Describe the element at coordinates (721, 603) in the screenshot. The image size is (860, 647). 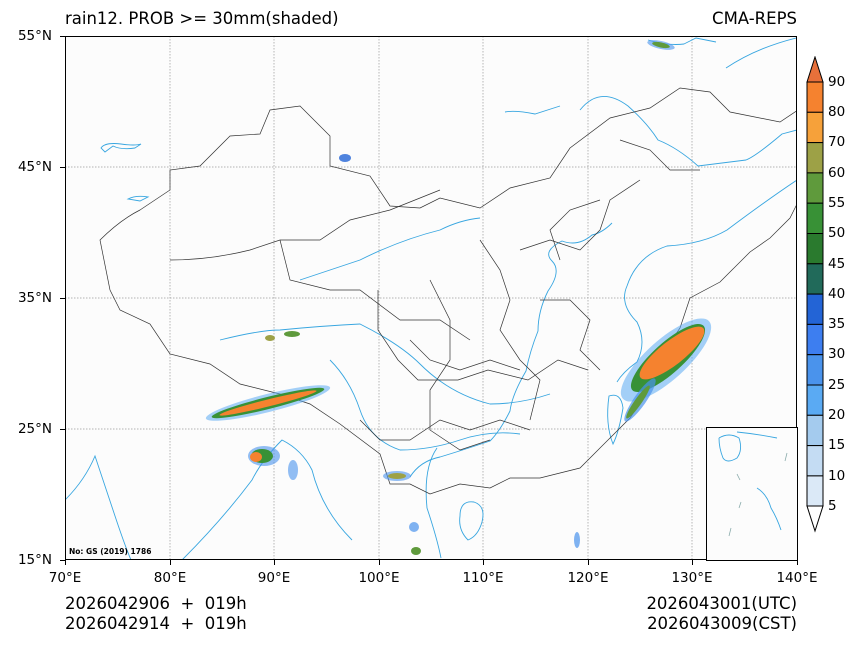
I see `valid-time-utc: 2026043001(UTC)` at that location.